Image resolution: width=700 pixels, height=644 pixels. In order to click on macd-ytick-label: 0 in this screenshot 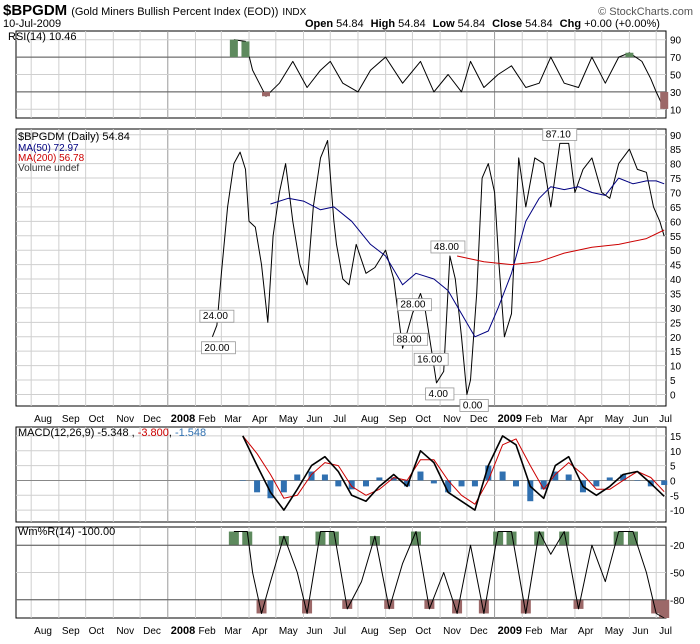, I will do `click(673, 481)`.